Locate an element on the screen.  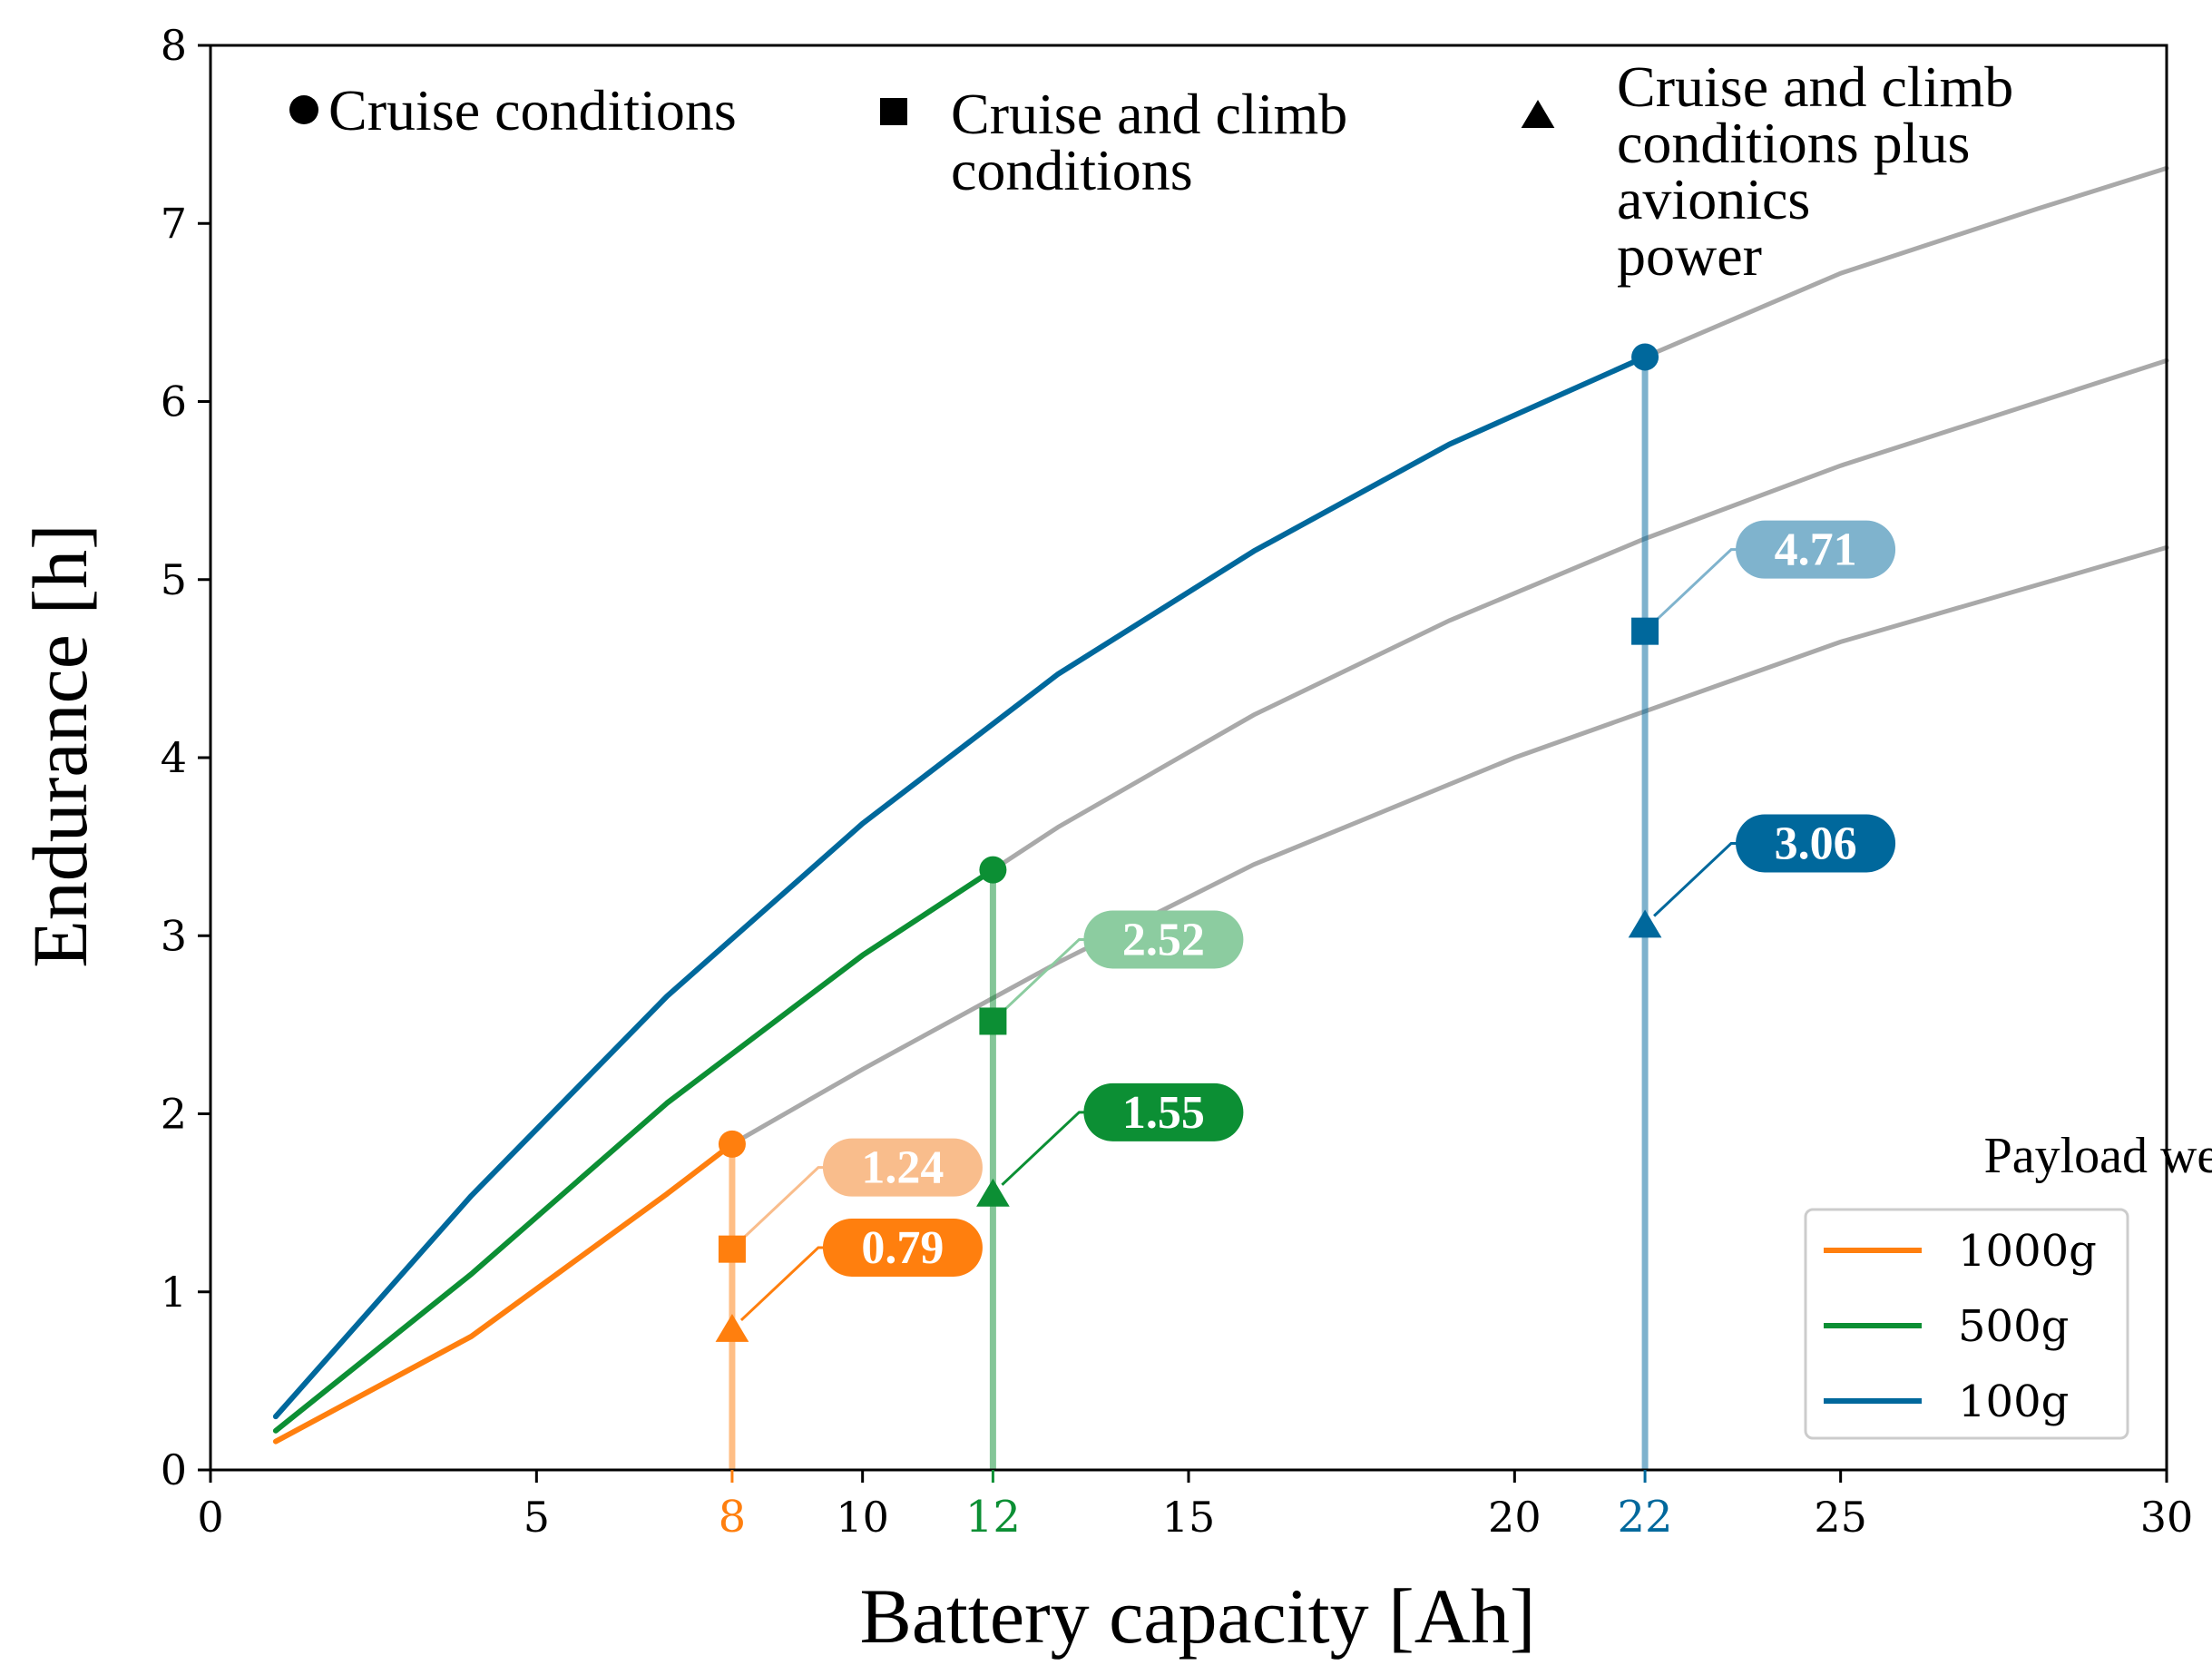
legend-label-100g: 100g is located at coordinates (2013, 1401).